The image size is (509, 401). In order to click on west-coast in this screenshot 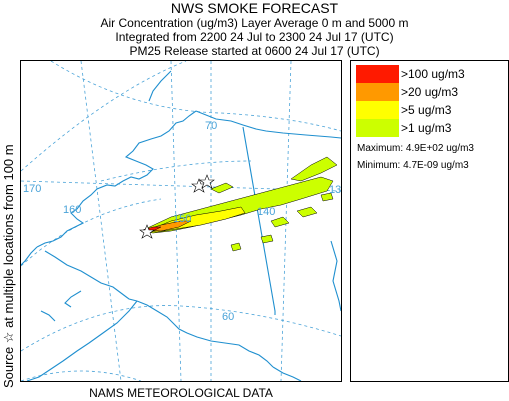, I will do `click(116, 179)`.